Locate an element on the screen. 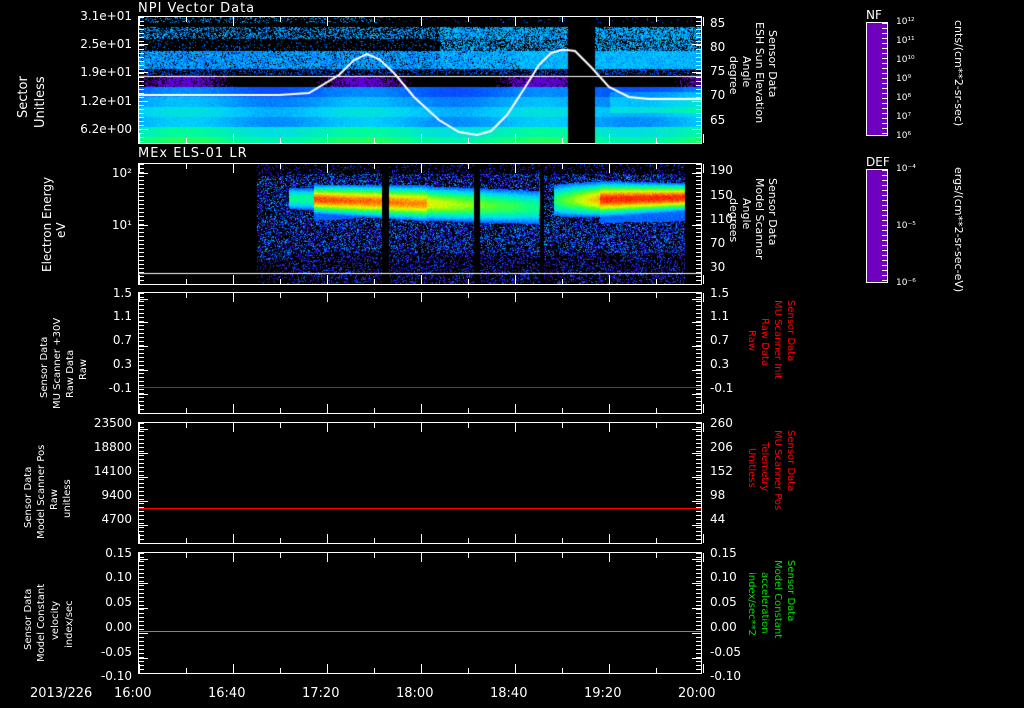 The image size is (1024, 708). colorbar-tick-label: 10¹¹ is located at coordinates (905, 41).